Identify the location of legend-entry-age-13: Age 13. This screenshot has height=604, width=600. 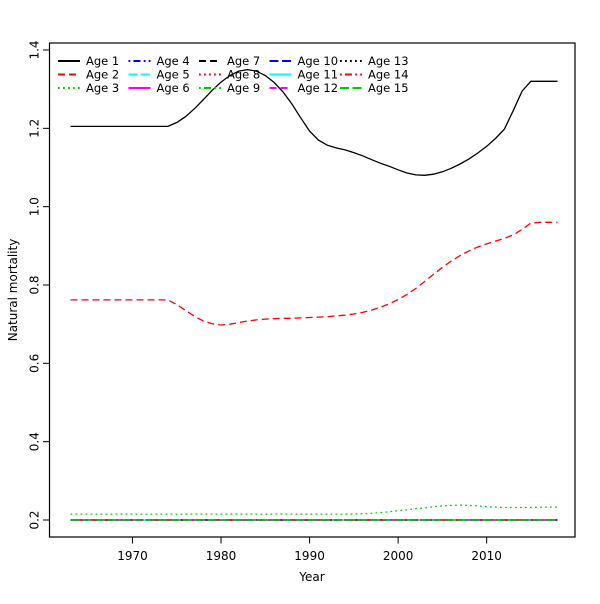
(374, 61).